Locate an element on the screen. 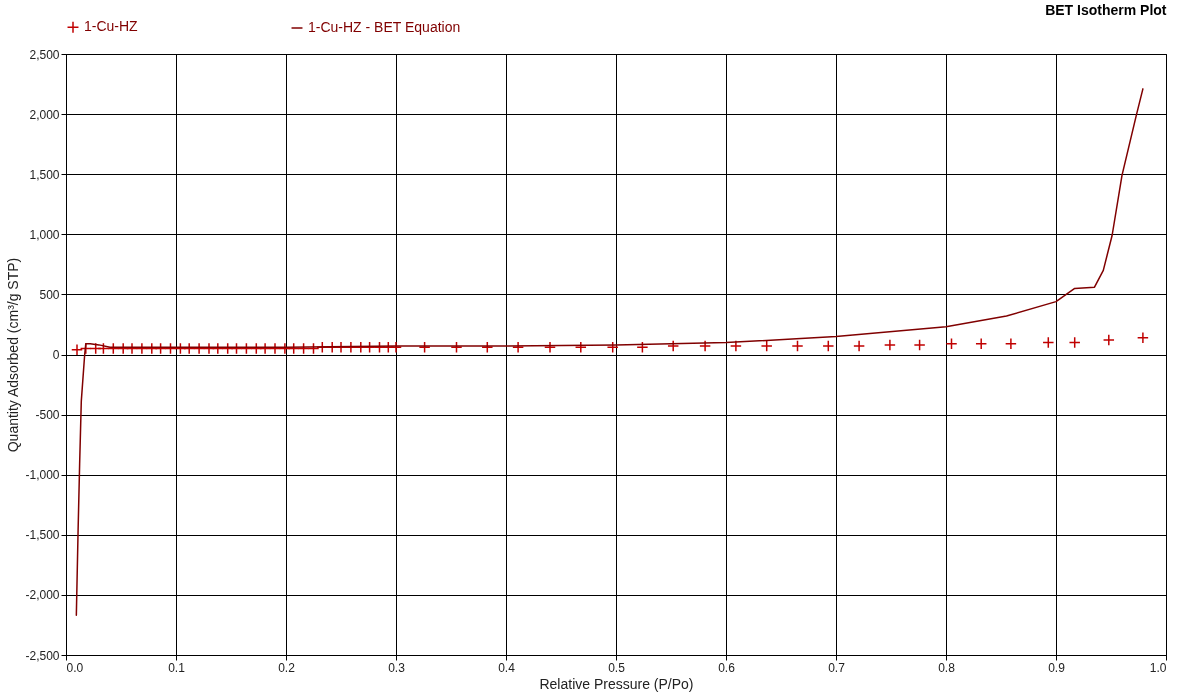  x-tick-label: 1.0 is located at coordinates (1158, 667).